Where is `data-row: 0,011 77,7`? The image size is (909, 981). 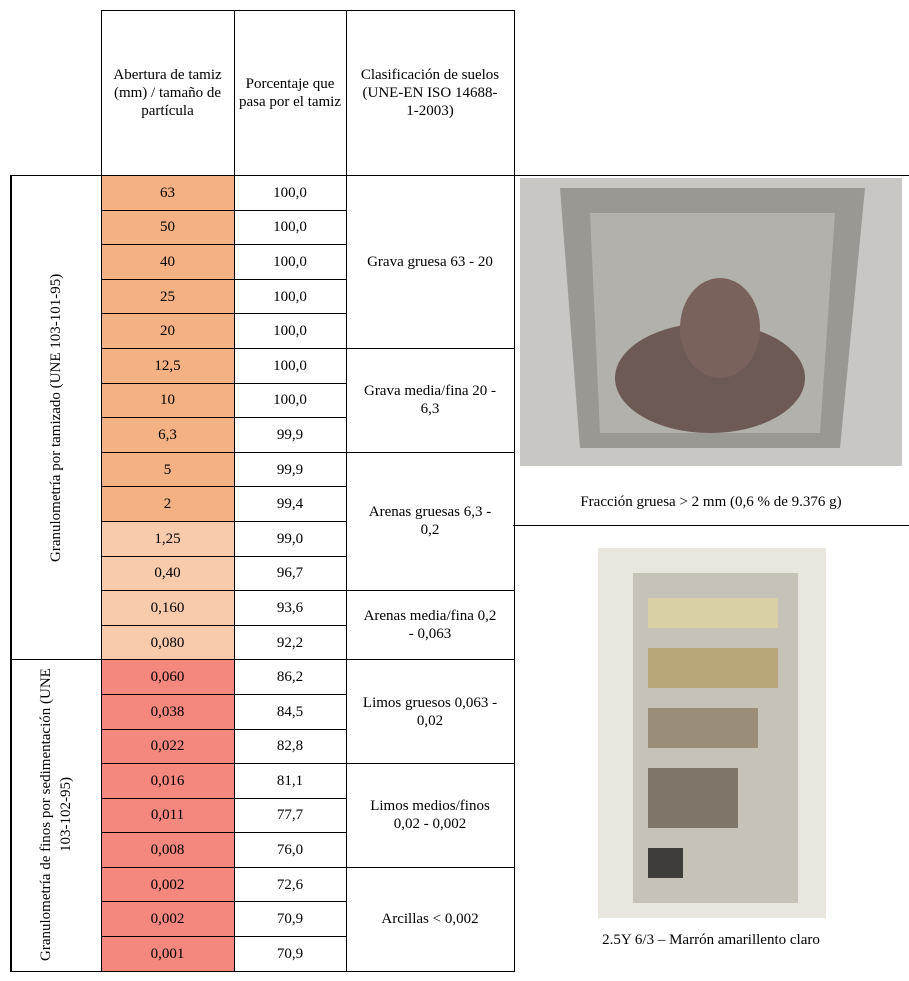 data-row: 0,011 77,7 is located at coordinates (262, 815).